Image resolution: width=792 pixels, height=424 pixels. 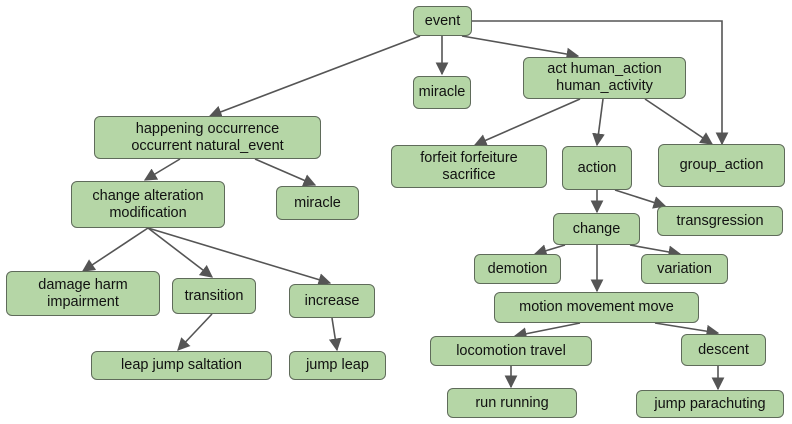 I want to click on node-leap-jump-saltation: leap jump saltation, so click(x=181, y=365).